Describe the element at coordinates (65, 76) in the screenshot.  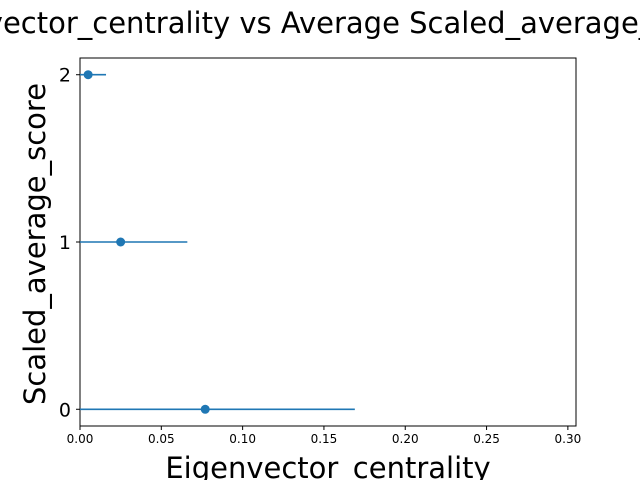
I see `y-tick-label: 2` at that location.